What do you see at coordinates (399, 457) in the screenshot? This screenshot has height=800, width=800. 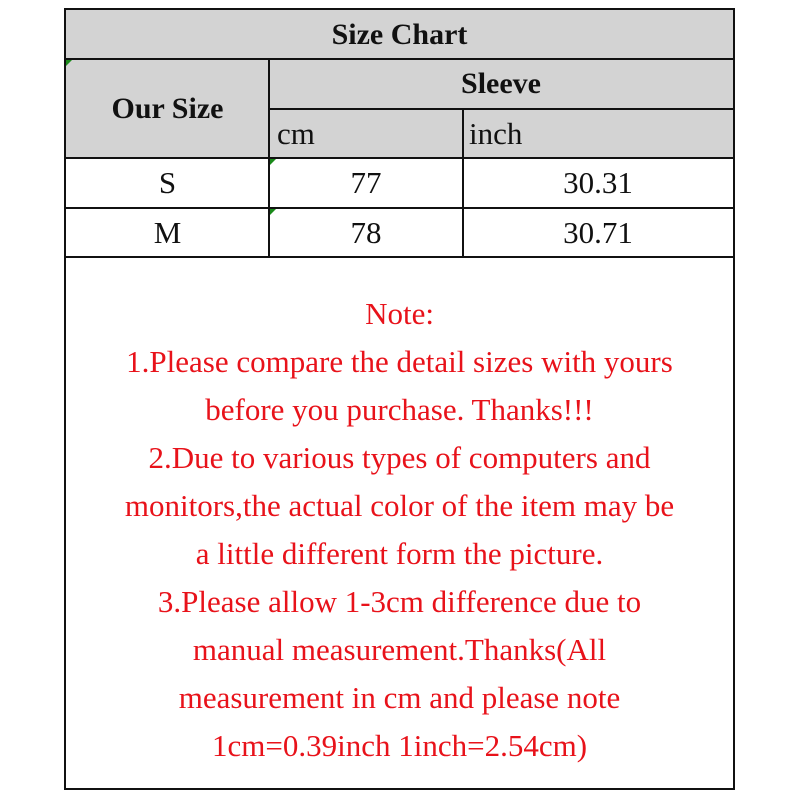 I see `note-line: 2.Due to various types of computers and` at bounding box center [399, 457].